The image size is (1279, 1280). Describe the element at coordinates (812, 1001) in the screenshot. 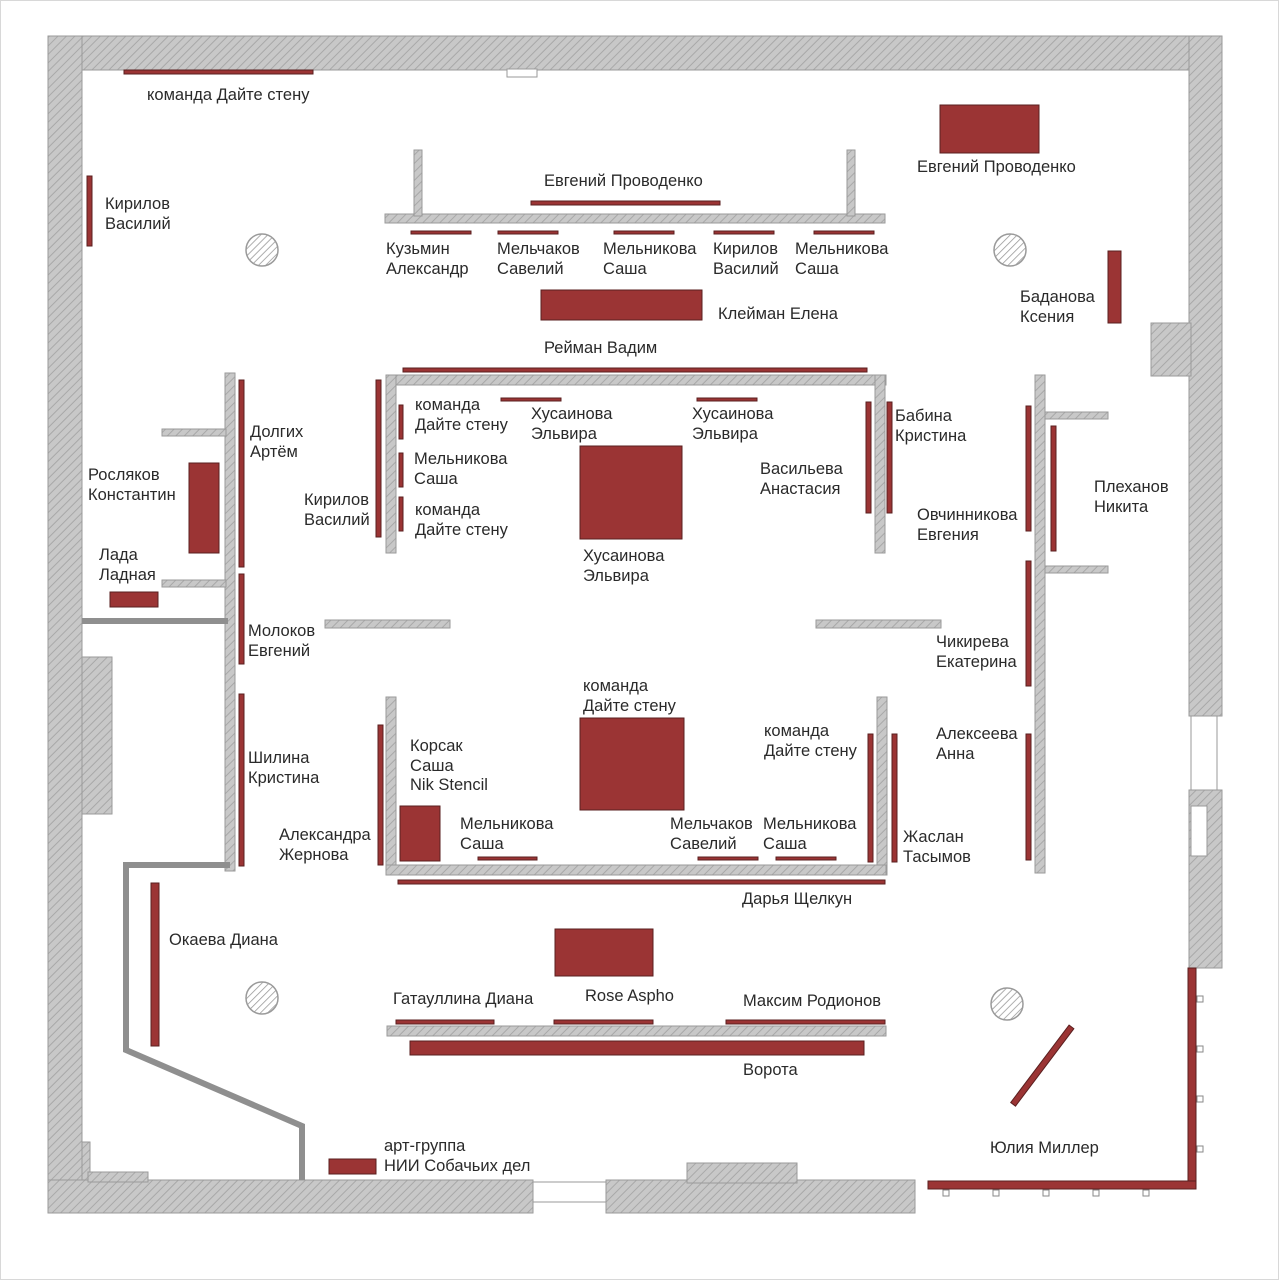

I see `label-rodionov: Максим Родионов` at that location.